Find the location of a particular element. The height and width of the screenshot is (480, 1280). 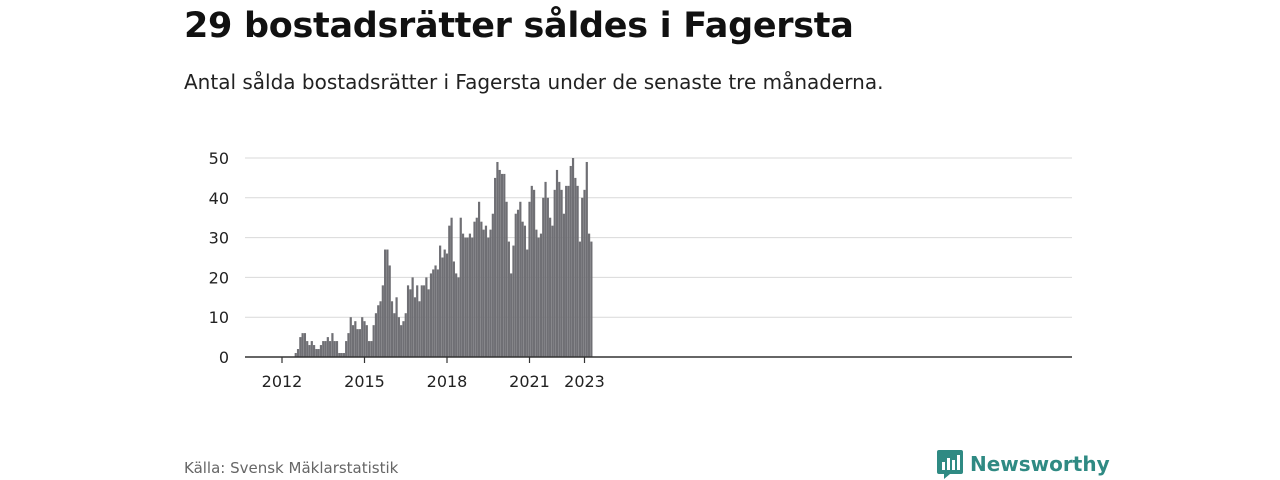

y-axis-ticks: 0 10 20 30 40 50 is located at coordinates (219, 258).